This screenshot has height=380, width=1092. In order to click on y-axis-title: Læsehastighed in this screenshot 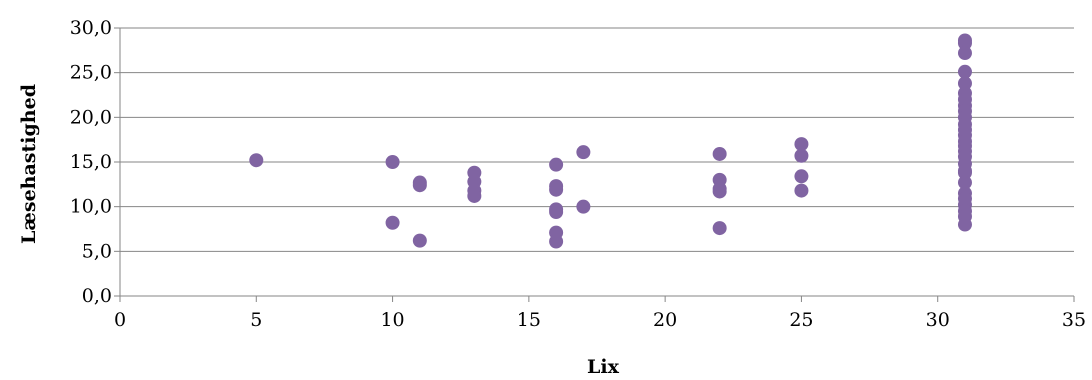, I will do `click(29, 164)`.